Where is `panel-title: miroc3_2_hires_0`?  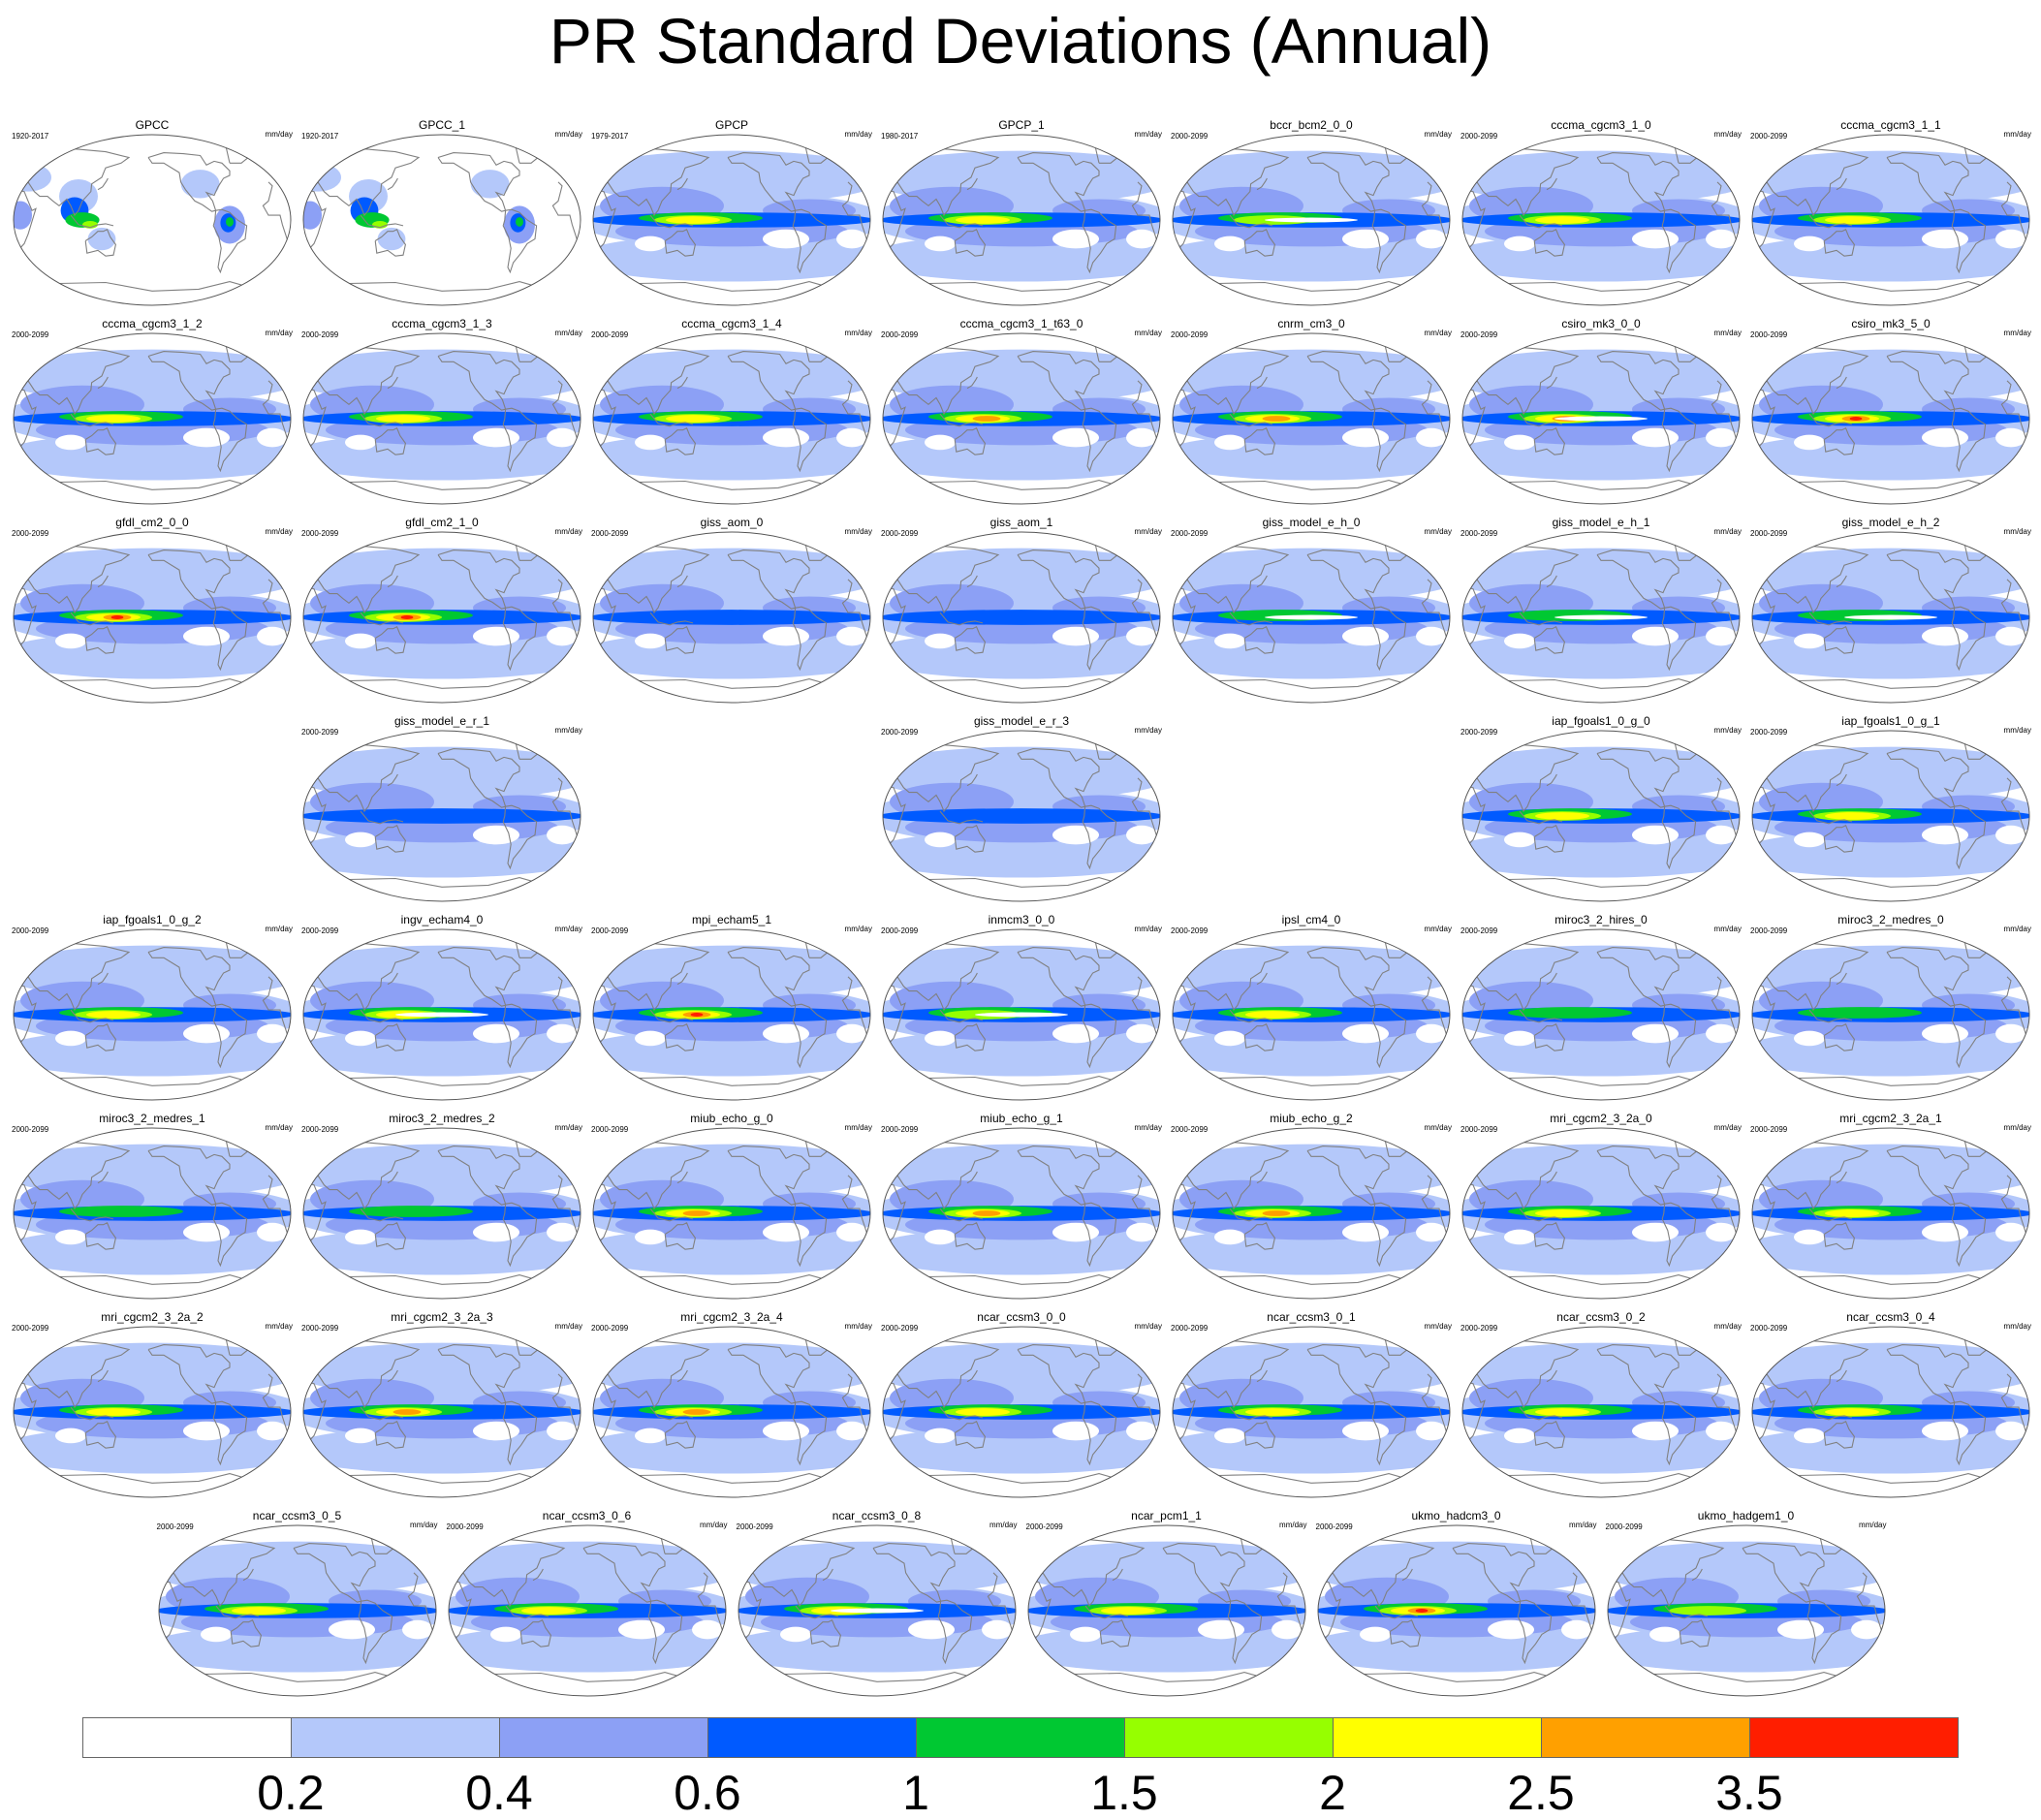
panel-title: miroc3_2_hires_0 is located at coordinates (1601, 920).